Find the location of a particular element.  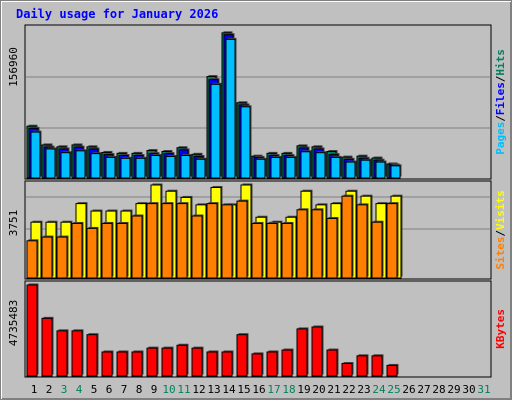

xtick-day-29: 29 is located at coordinates (453, 389).